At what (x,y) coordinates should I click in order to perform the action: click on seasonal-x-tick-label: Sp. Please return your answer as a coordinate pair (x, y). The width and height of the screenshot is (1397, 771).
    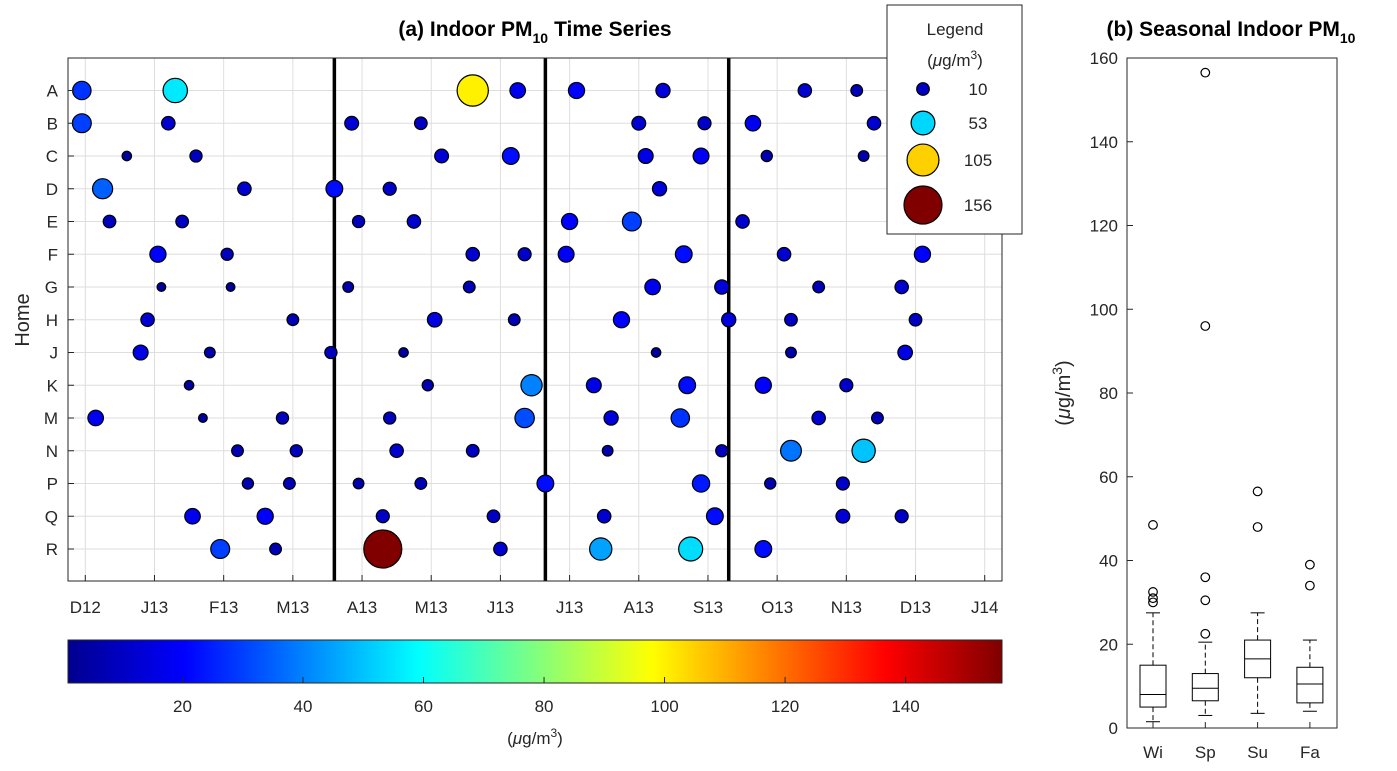
    Looking at the image, I should click on (1205, 752).